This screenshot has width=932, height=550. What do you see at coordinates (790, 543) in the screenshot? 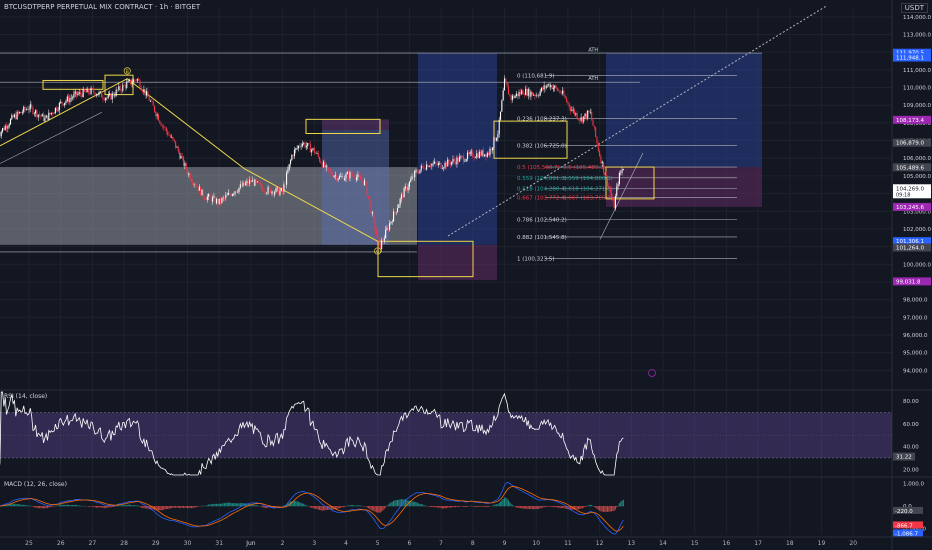
I see `time-axis-label: 18` at bounding box center [790, 543].